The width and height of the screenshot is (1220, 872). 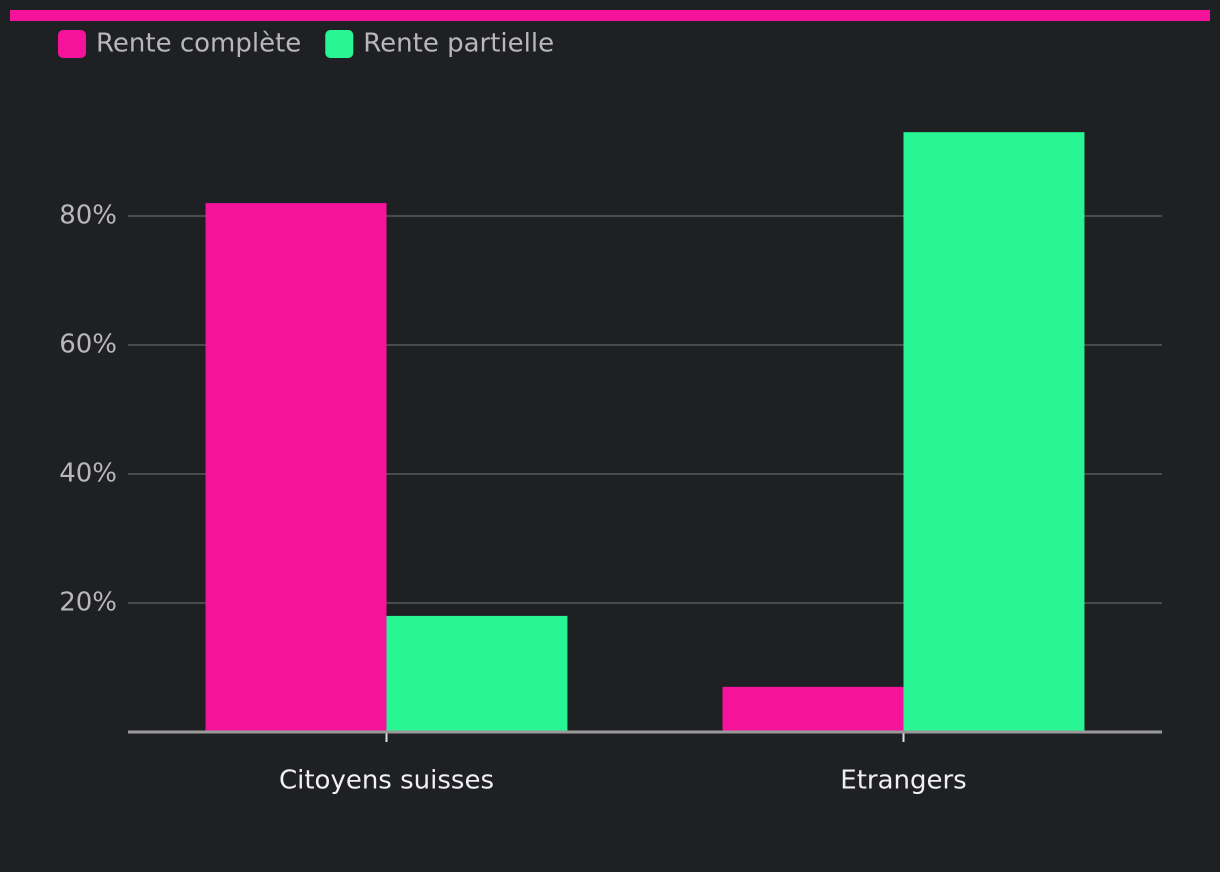 What do you see at coordinates (88, 216) in the screenshot?
I see `y-tick-label: 80%` at bounding box center [88, 216].